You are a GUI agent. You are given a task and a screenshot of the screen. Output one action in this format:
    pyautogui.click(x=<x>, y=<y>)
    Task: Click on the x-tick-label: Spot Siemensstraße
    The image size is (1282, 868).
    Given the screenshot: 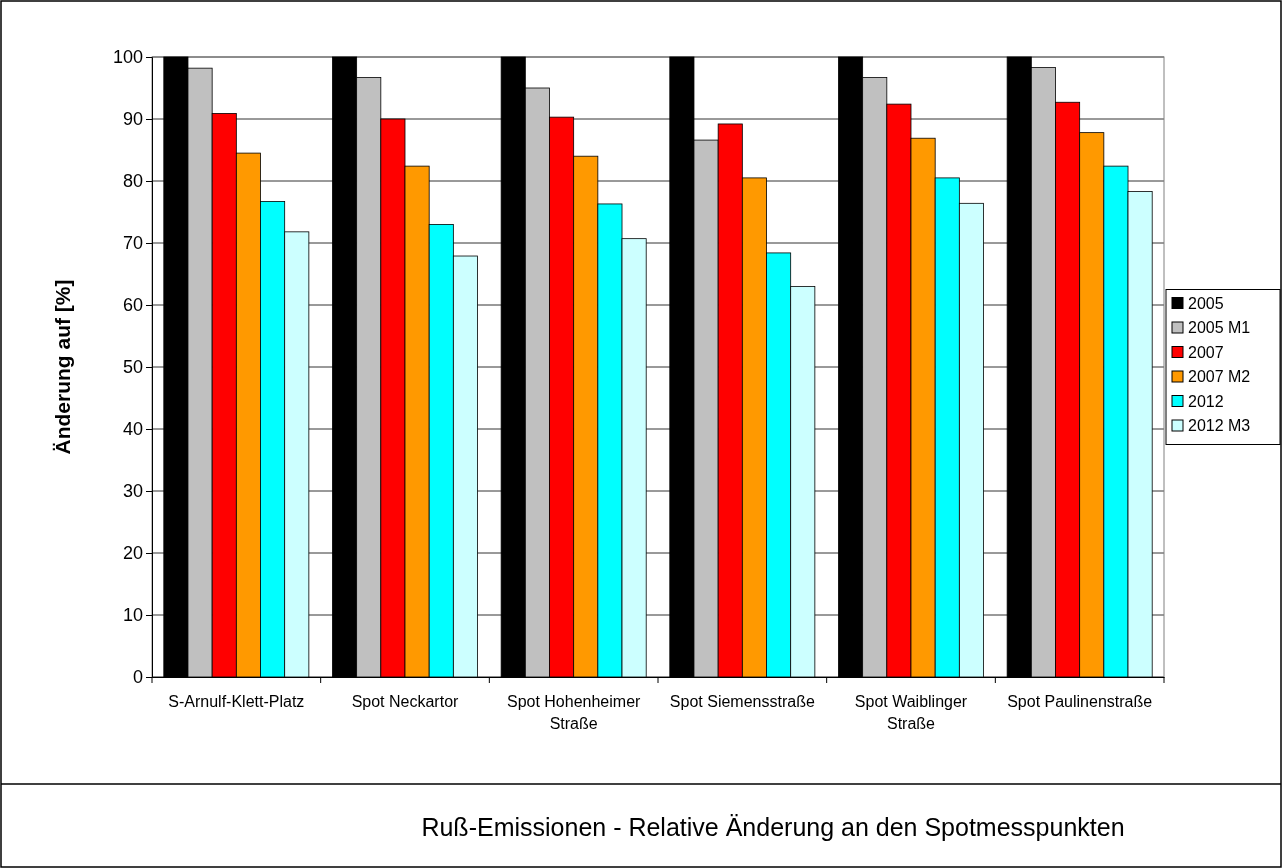 What is the action you would take?
    pyautogui.click(x=742, y=701)
    